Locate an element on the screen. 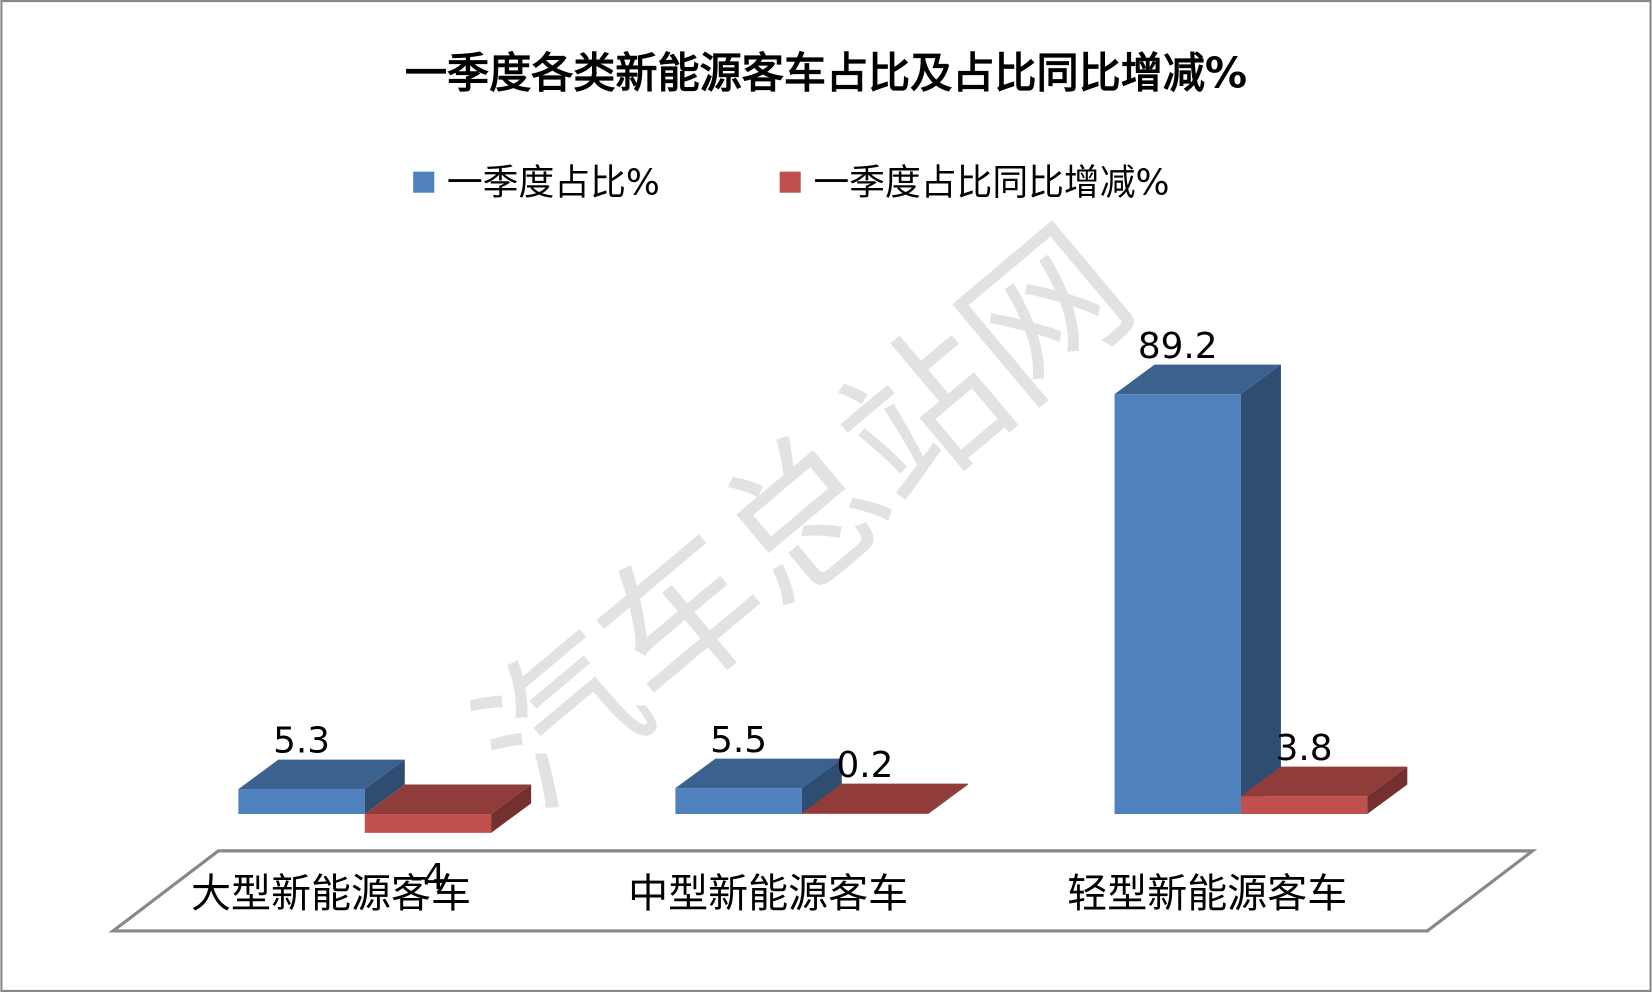 This screenshot has height=992, width=1652. x-tick-label: 中型新能源客车 is located at coordinates (768, 894).